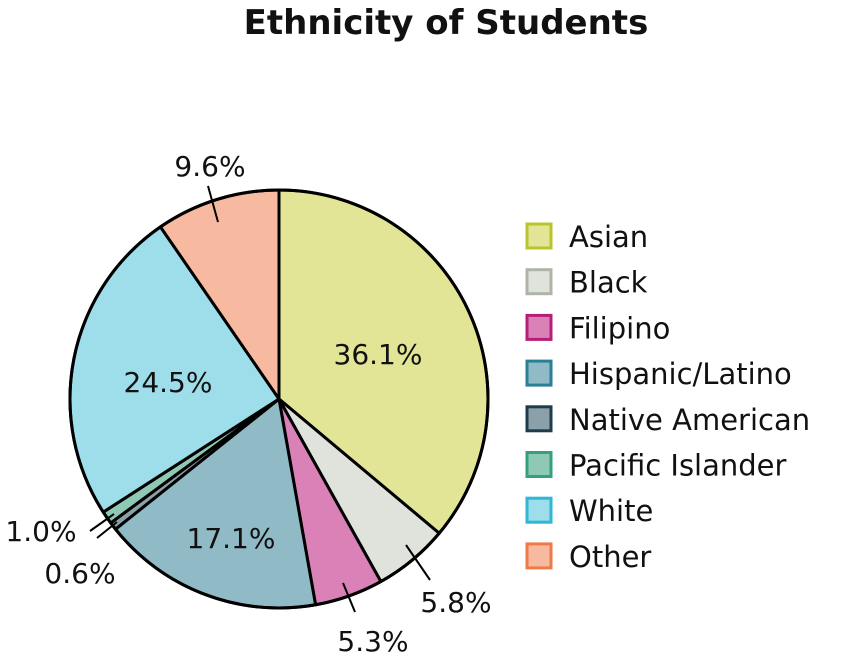 Image resolution: width=860 pixels, height=669 pixels. I want to click on legend-swatch-native-american, so click(539, 419).